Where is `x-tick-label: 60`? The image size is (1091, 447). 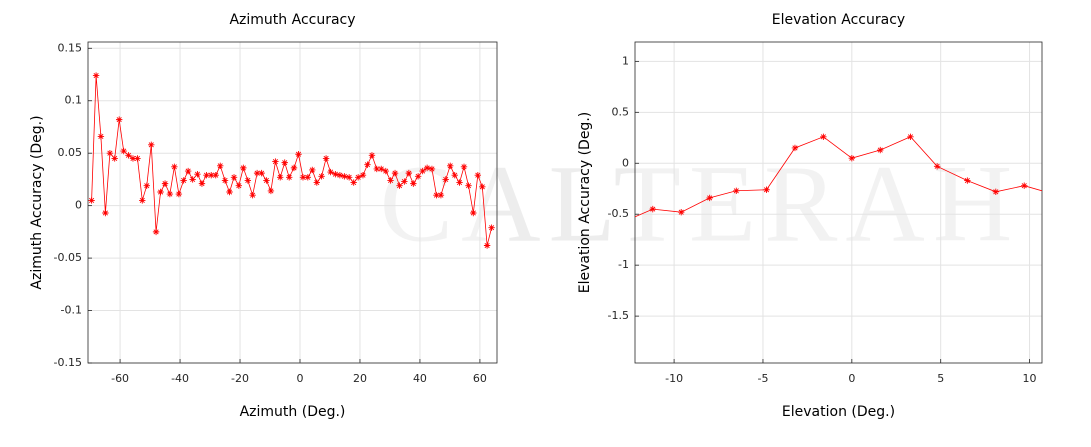
x-tick-label: 60 is located at coordinates (480, 378).